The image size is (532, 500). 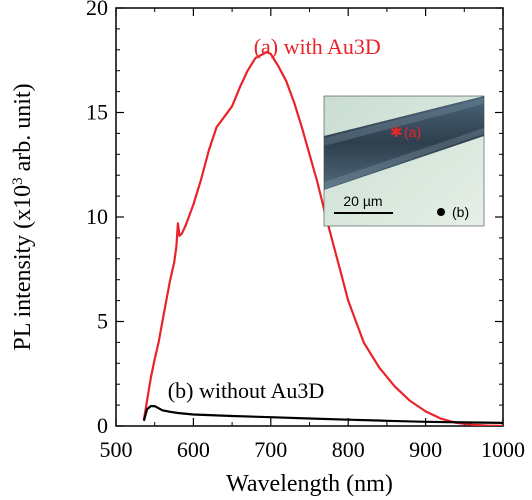 I want to click on y-axis-title-exponent: 3, so click(x=18, y=181).